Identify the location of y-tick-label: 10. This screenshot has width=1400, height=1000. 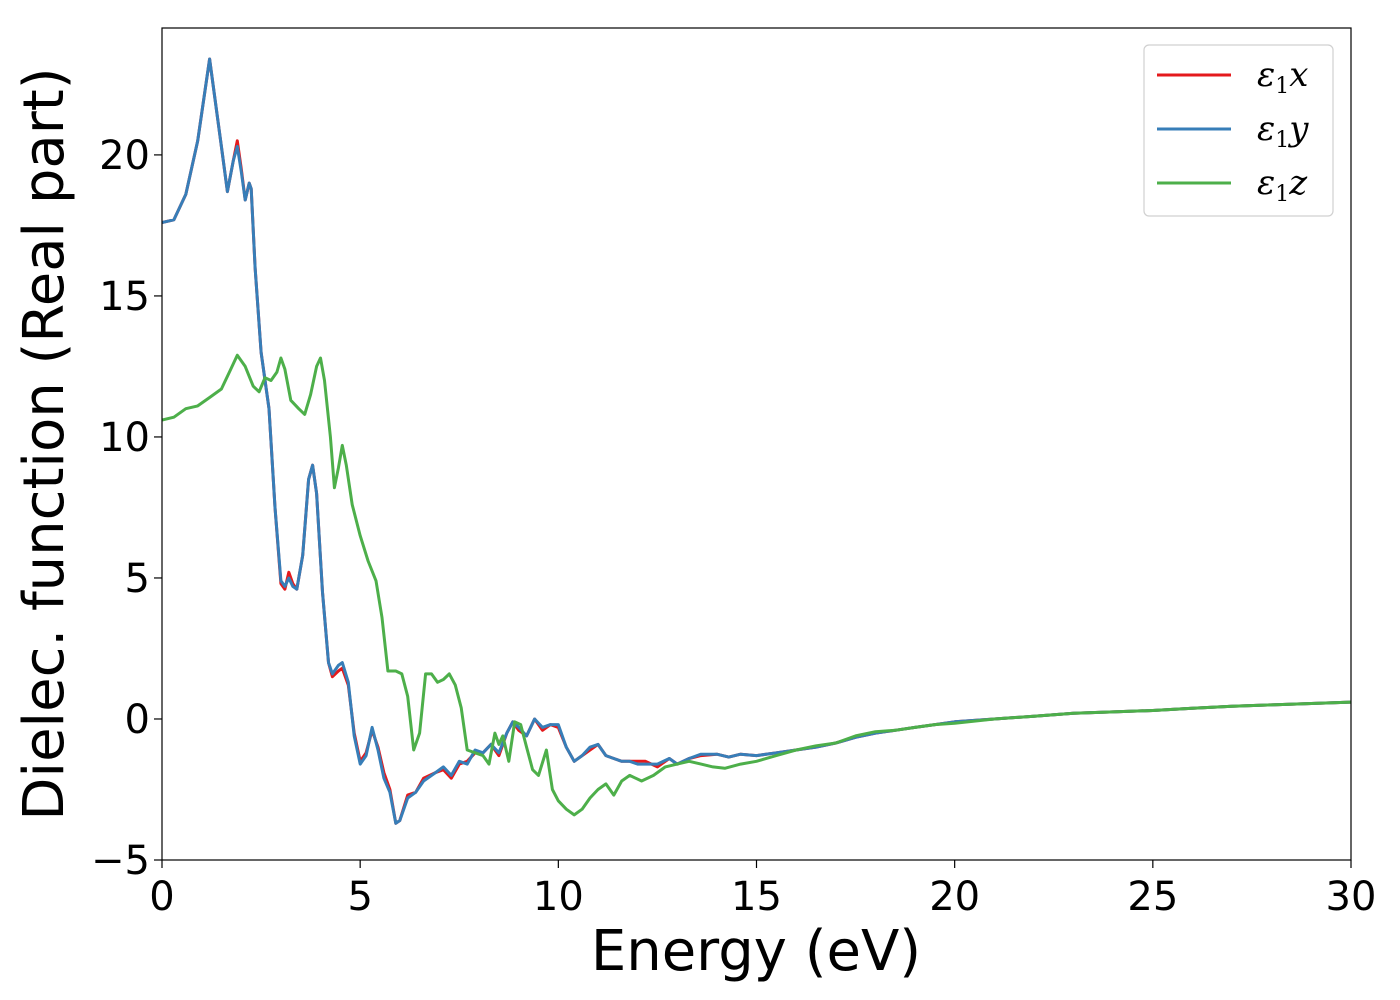
(124, 438).